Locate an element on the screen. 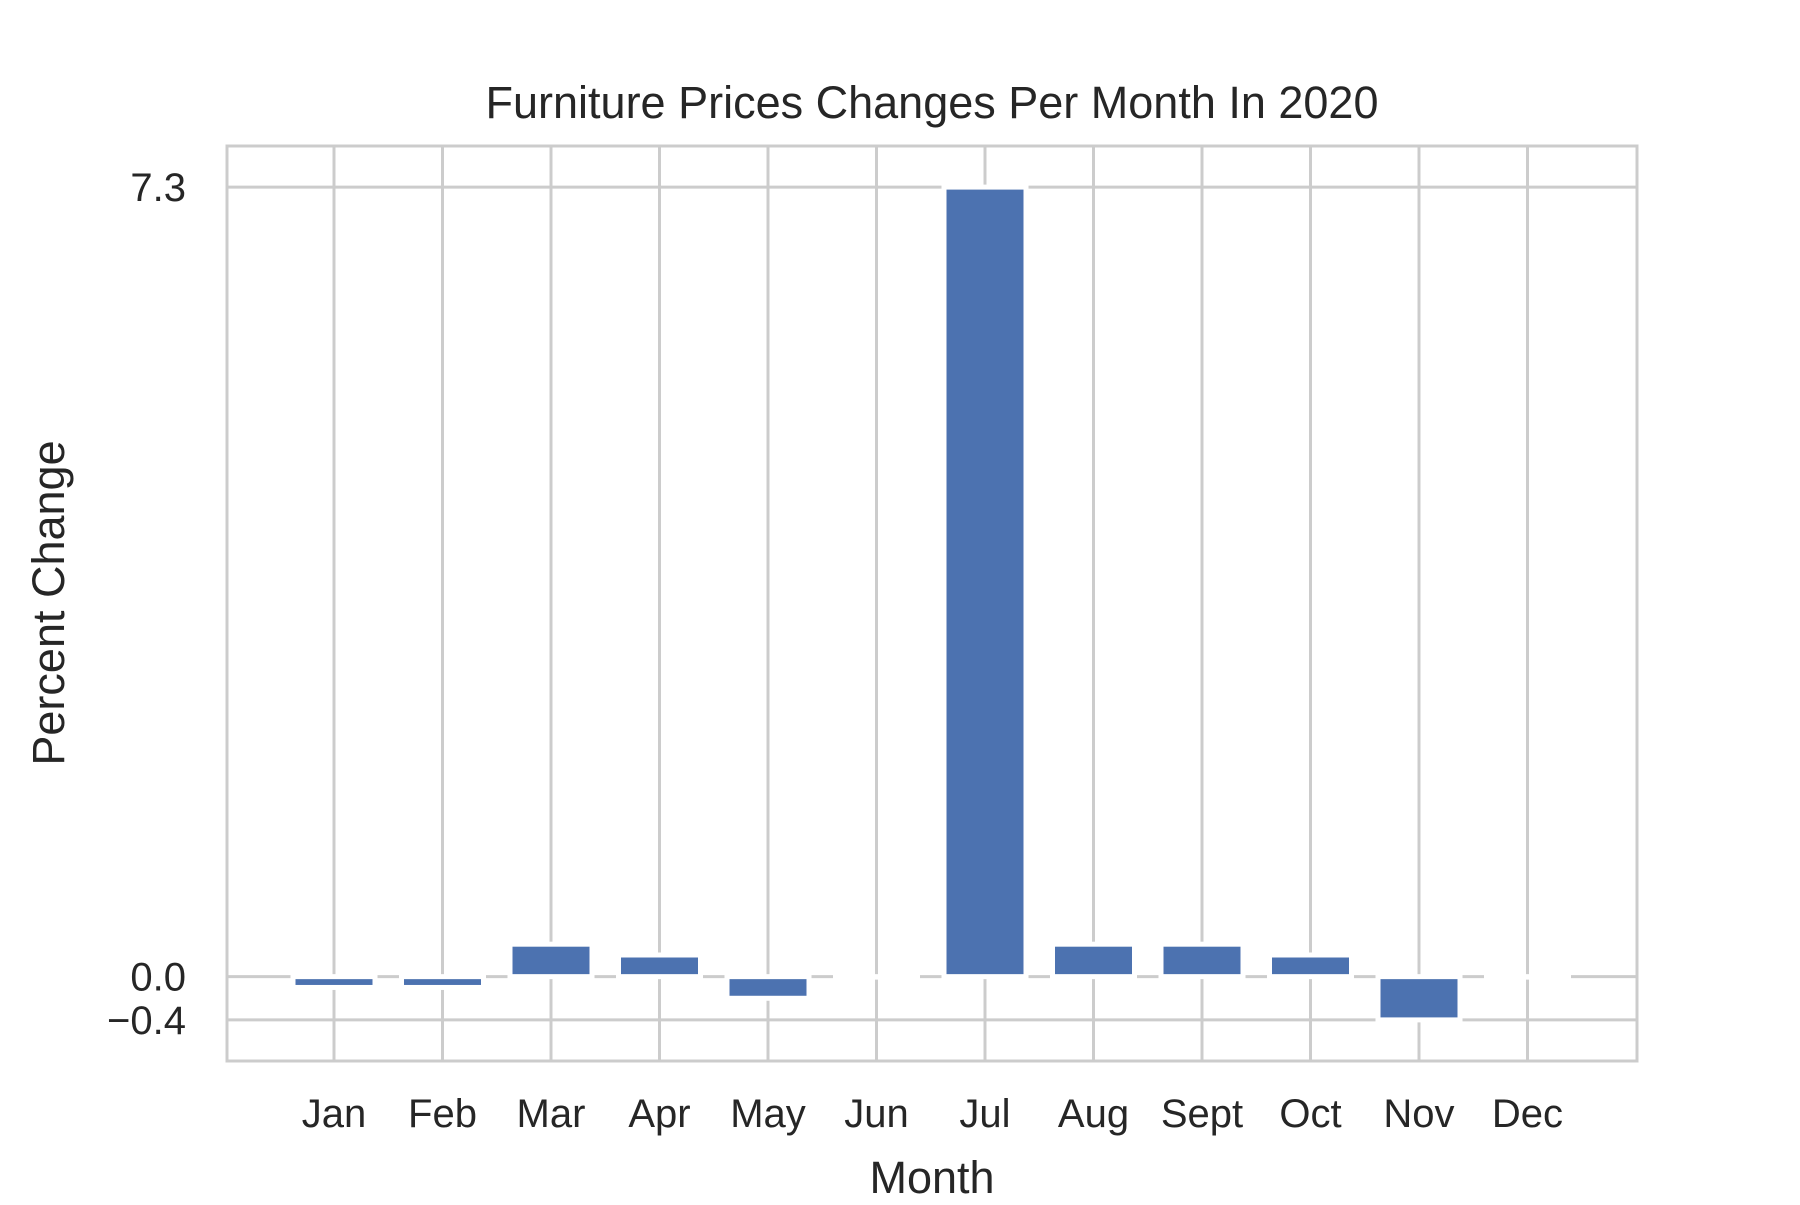 The width and height of the screenshot is (1800, 1205). bar-apr is located at coordinates (659, 966).